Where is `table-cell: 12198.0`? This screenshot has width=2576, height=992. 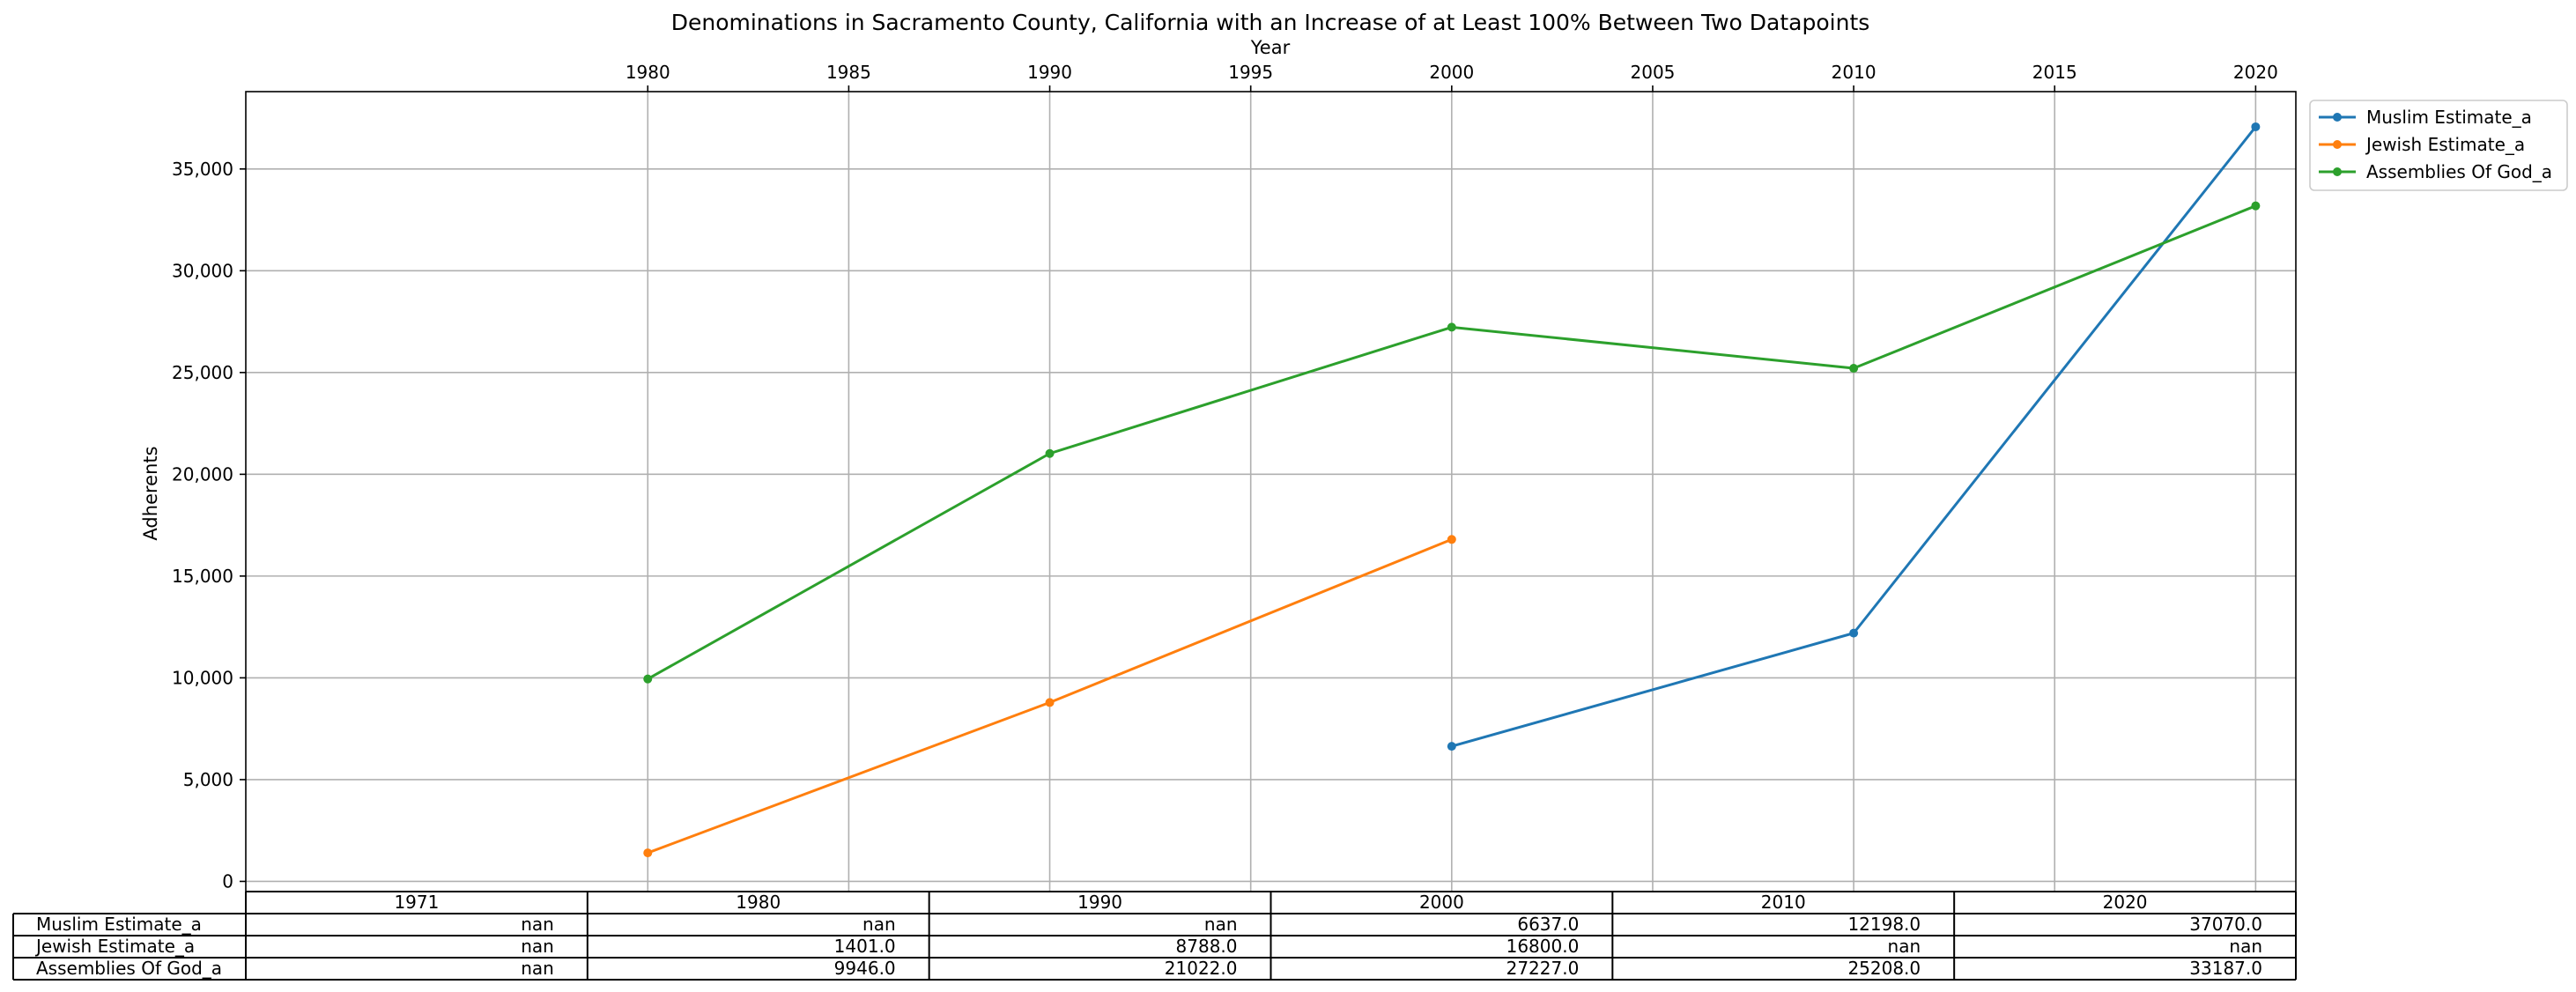 table-cell: 12198.0 is located at coordinates (1884, 925).